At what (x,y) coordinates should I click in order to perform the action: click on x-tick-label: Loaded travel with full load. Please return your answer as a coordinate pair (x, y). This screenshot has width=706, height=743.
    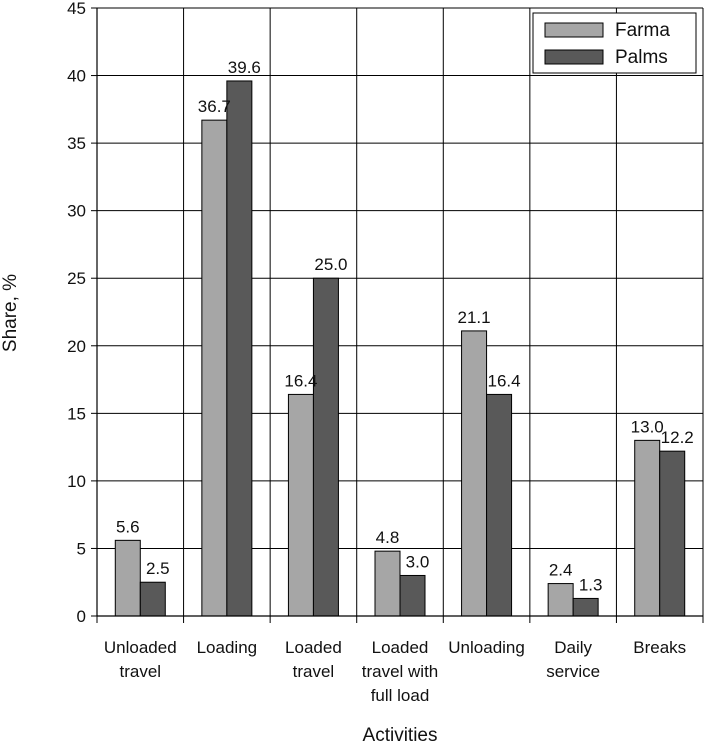
    Looking at the image, I should click on (400, 671).